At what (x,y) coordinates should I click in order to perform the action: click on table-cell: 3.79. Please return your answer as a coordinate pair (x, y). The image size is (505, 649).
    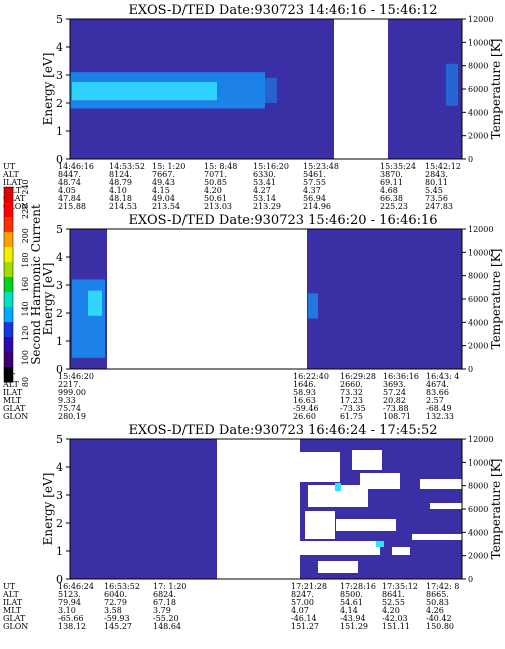
    Looking at the image, I should click on (162, 610).